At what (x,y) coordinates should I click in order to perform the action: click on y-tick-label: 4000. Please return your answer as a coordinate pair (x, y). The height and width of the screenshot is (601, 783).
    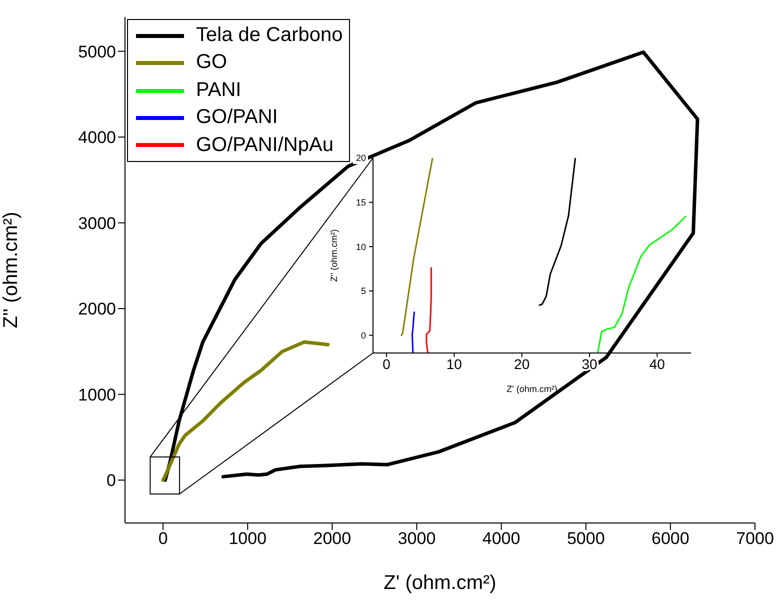
    Looking at the image, I should click on (97, 138).